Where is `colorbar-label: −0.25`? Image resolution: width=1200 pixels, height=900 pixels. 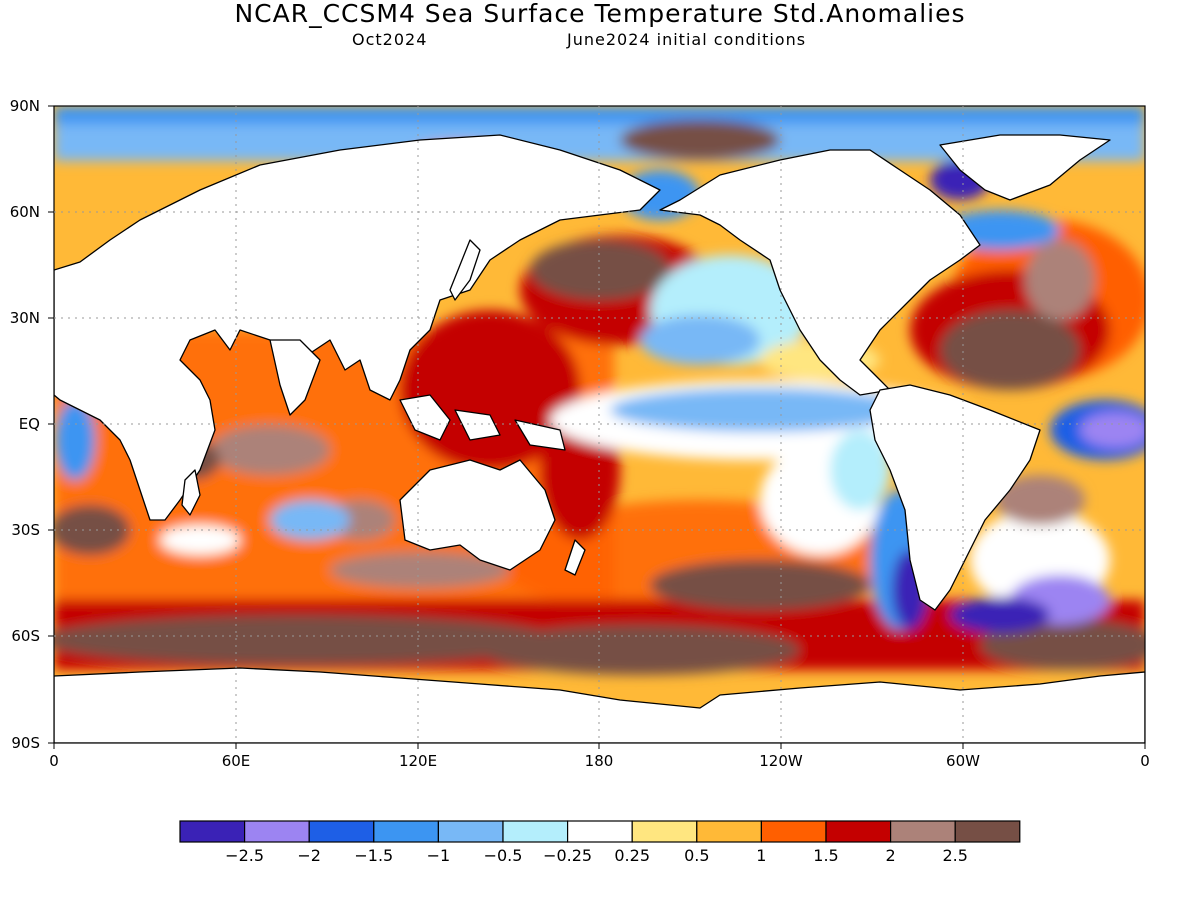
colorbar-label: −0.25 is located at coordinates (567, 855).